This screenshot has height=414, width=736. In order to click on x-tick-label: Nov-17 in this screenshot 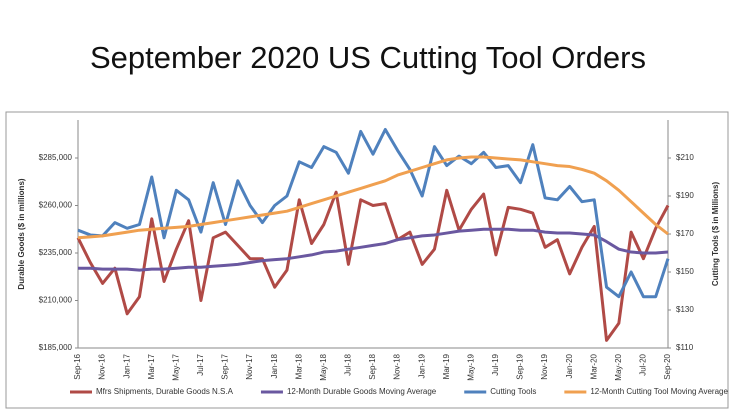, I will do `click(249, 366)`.